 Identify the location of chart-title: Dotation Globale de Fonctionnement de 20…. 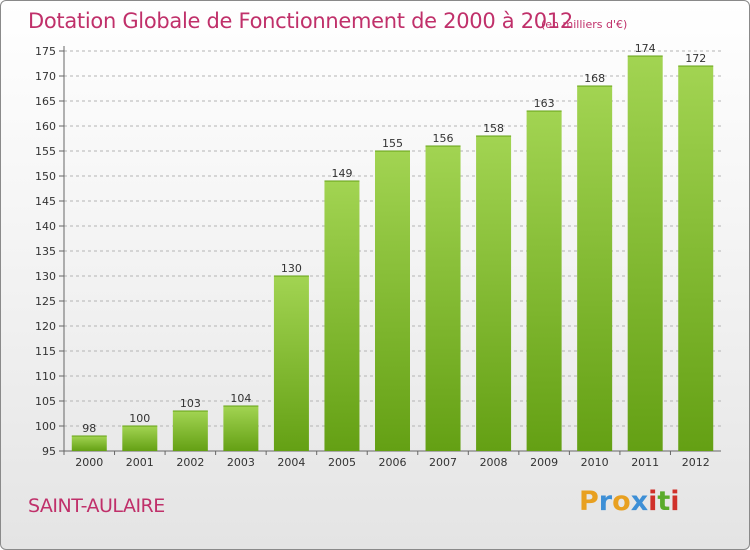
(300, 21).